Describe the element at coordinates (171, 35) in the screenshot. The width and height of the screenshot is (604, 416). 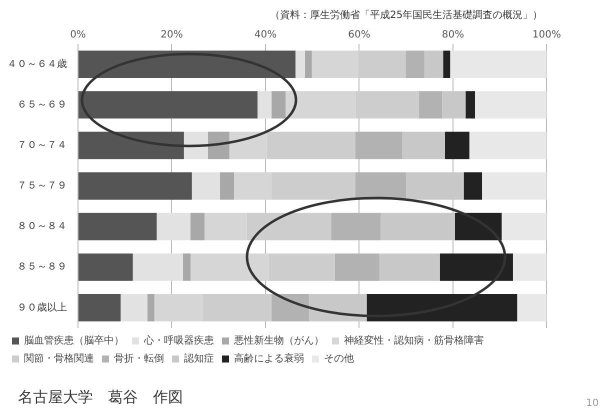
I see `x-tick-label: 20%` at that location.